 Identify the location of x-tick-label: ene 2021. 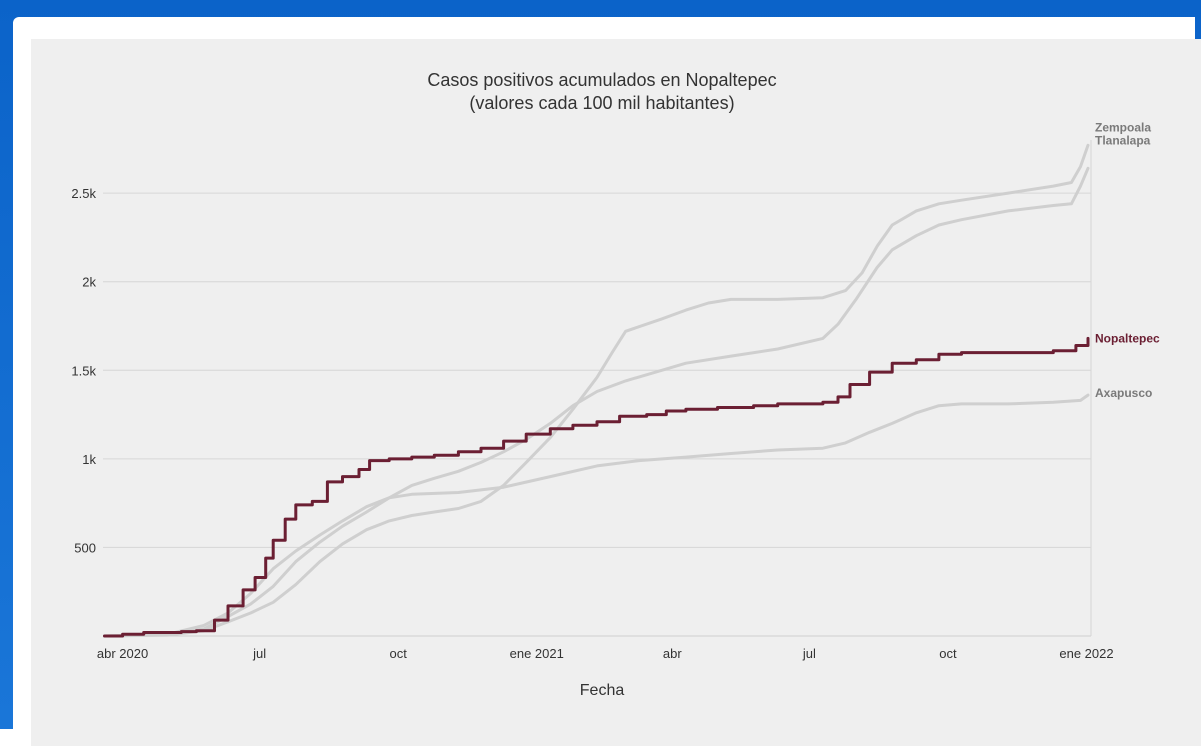
(537, 653).